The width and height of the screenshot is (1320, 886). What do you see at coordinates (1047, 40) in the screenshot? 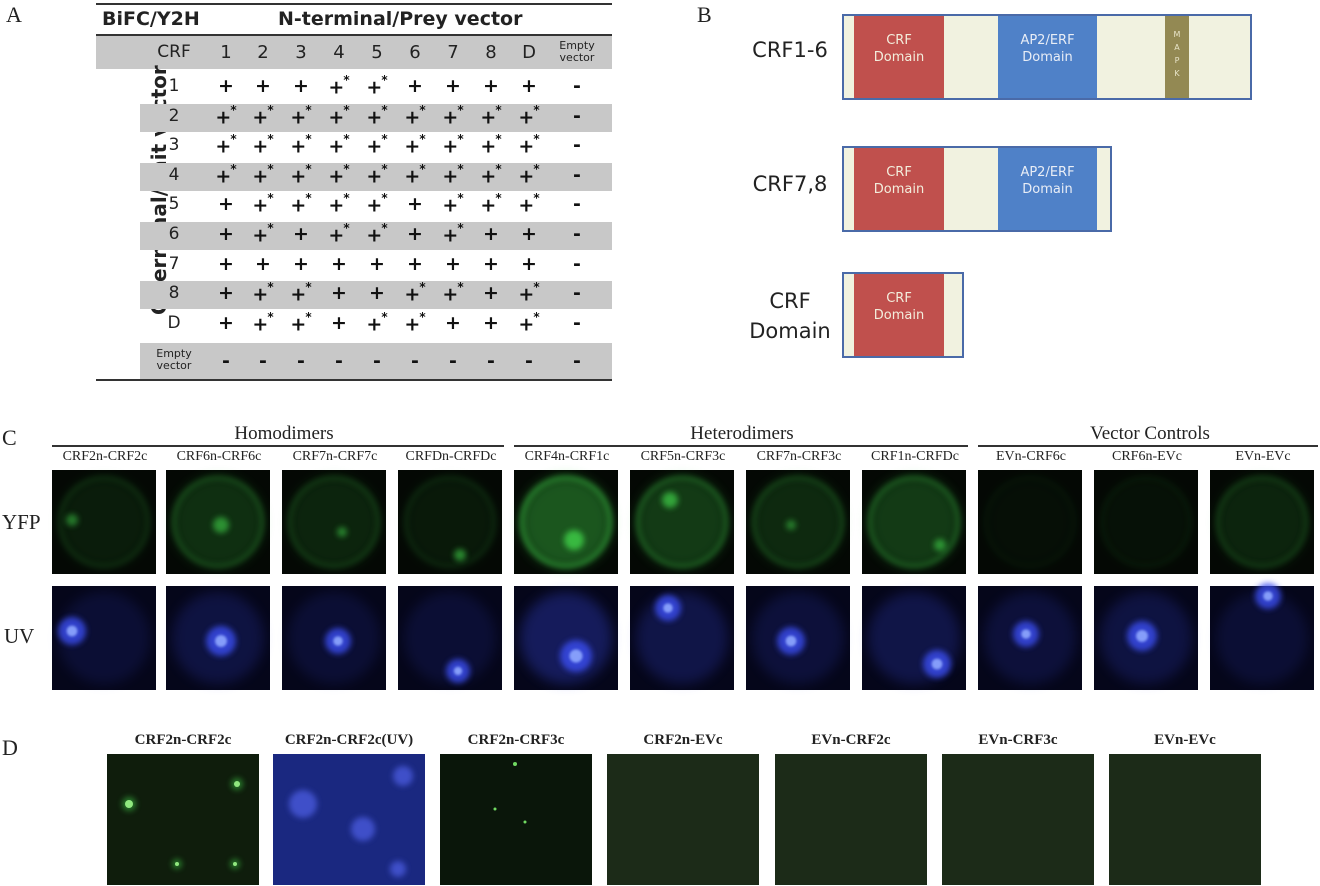
I see `crf1-6-ap2-domain-l1: AP2/ERF` at bounding box center [1047, 40].